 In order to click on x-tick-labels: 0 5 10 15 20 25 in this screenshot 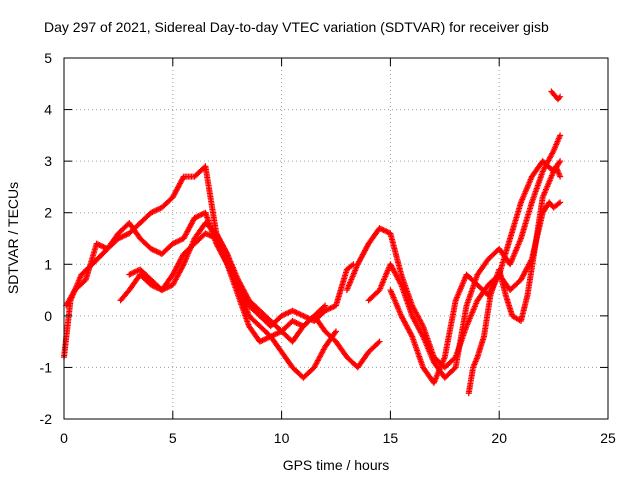, I will do `click(338, 438)`.